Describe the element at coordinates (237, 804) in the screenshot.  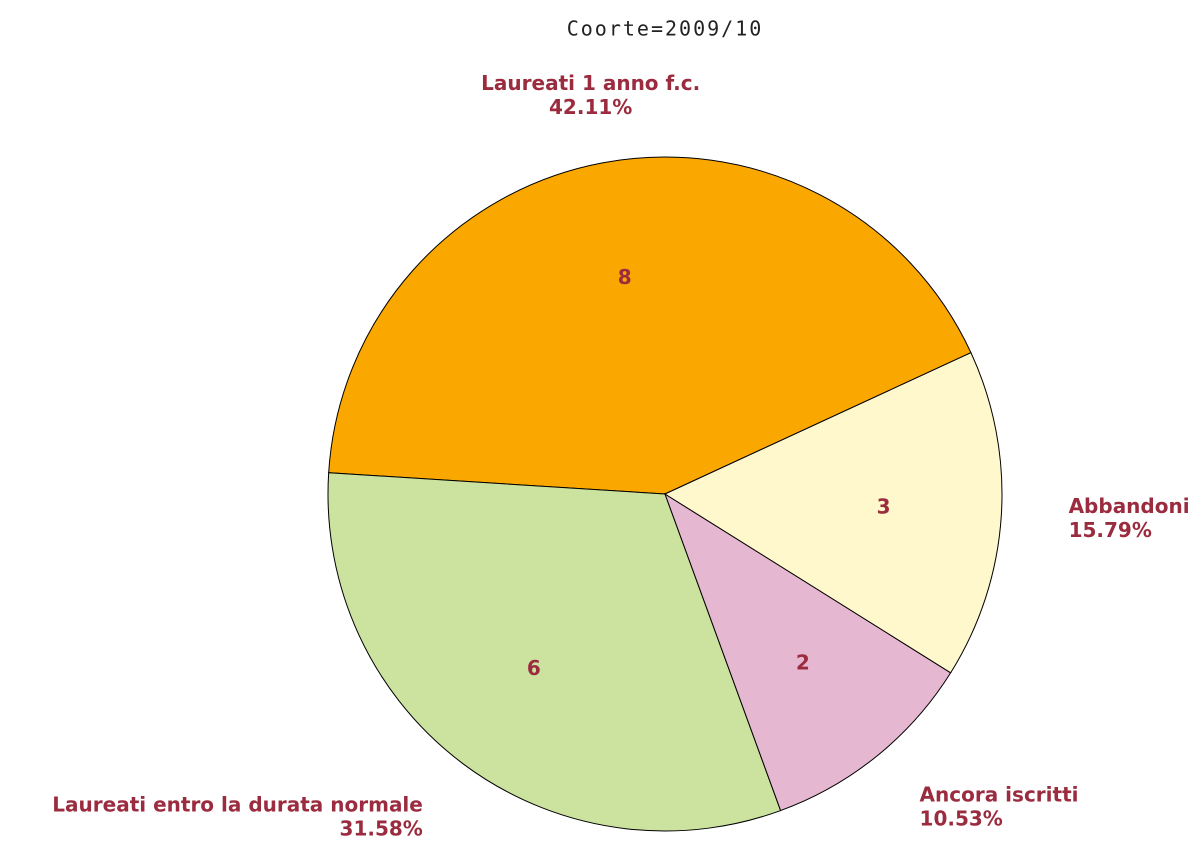
I see `slice-category-label: Laureati entro la durata normale` at that location.